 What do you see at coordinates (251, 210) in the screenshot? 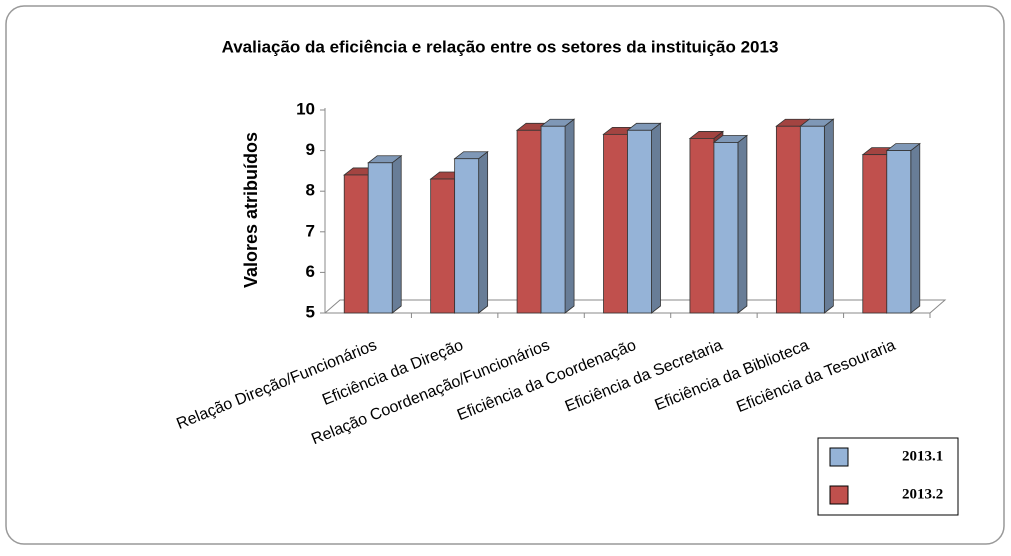
I see `y-axis-label: Valores atribuídos` at bounding box center [251, 210].